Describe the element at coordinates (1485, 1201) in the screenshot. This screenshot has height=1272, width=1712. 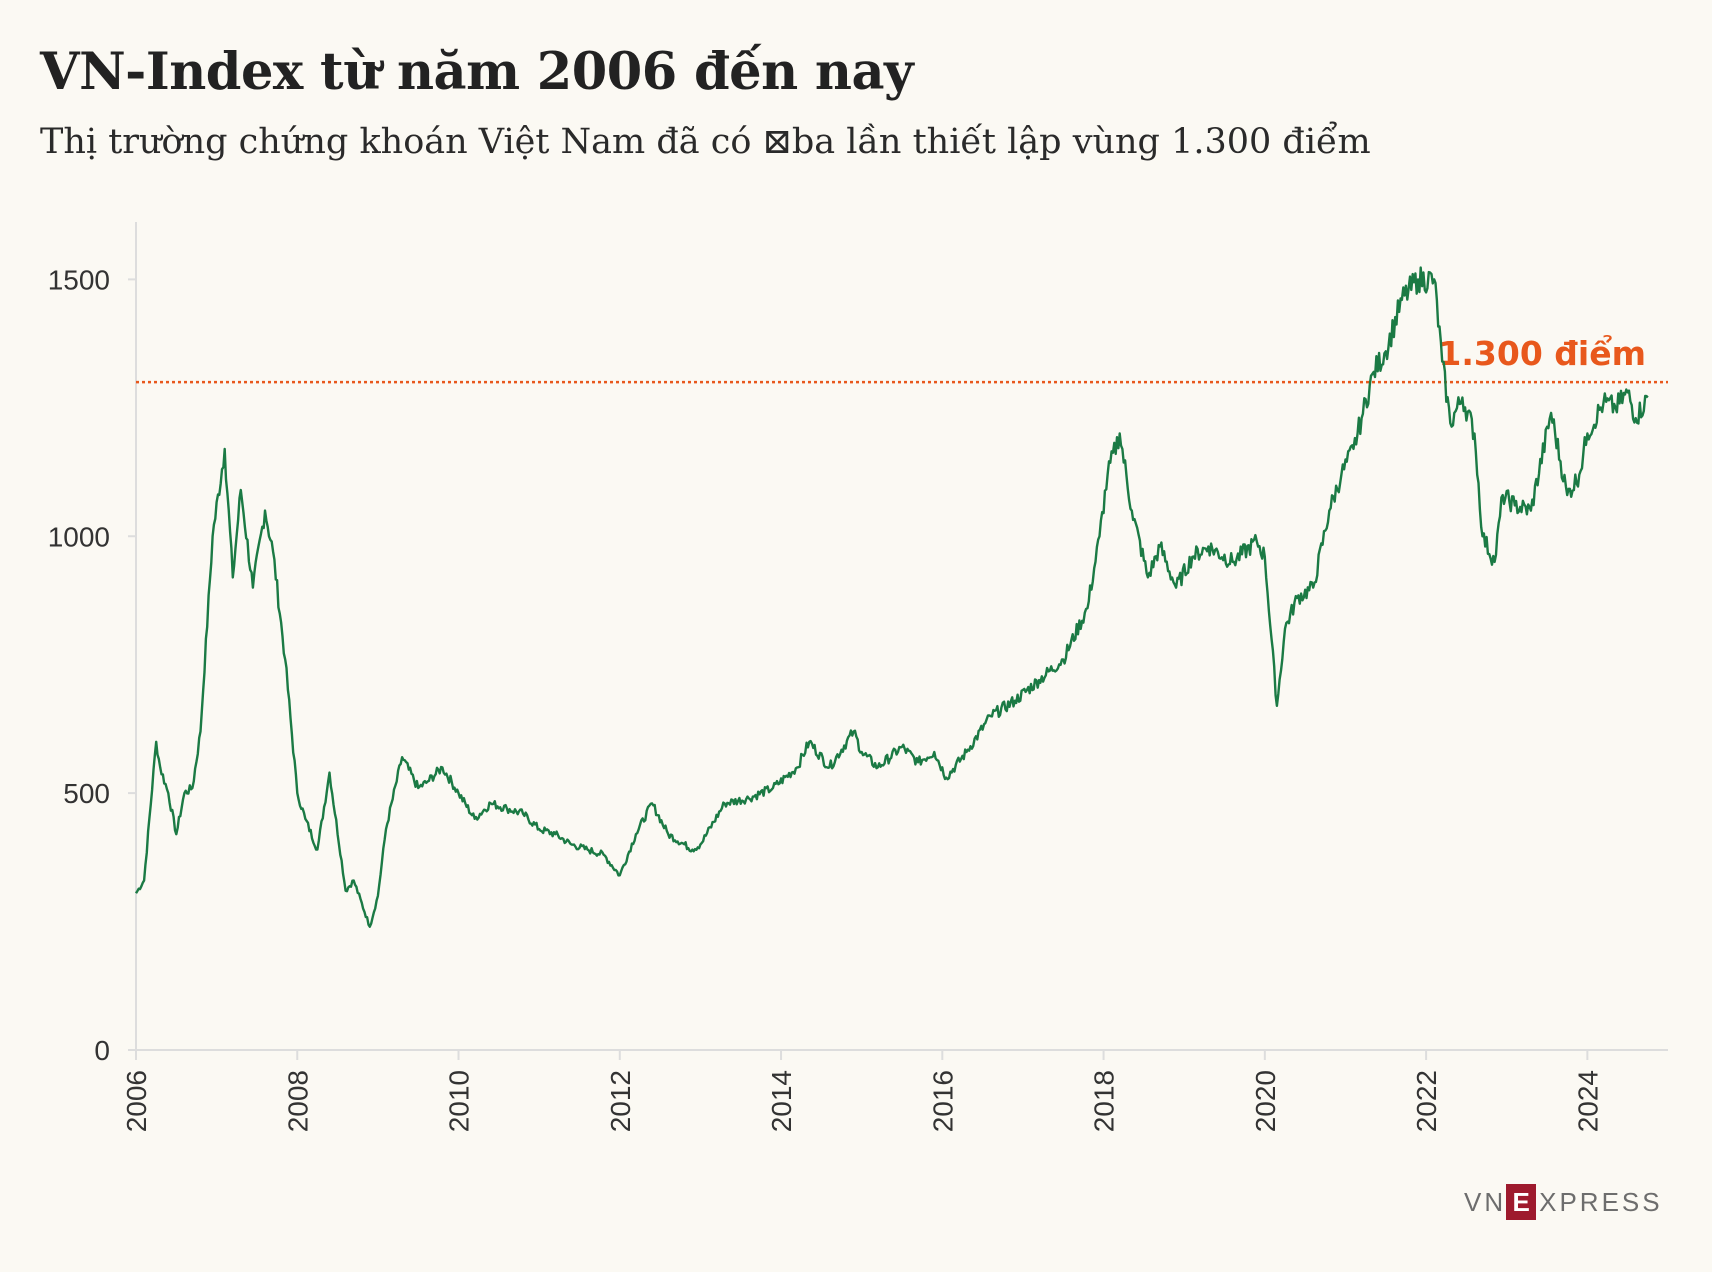
I see `logo-prefix: VN` at that location.